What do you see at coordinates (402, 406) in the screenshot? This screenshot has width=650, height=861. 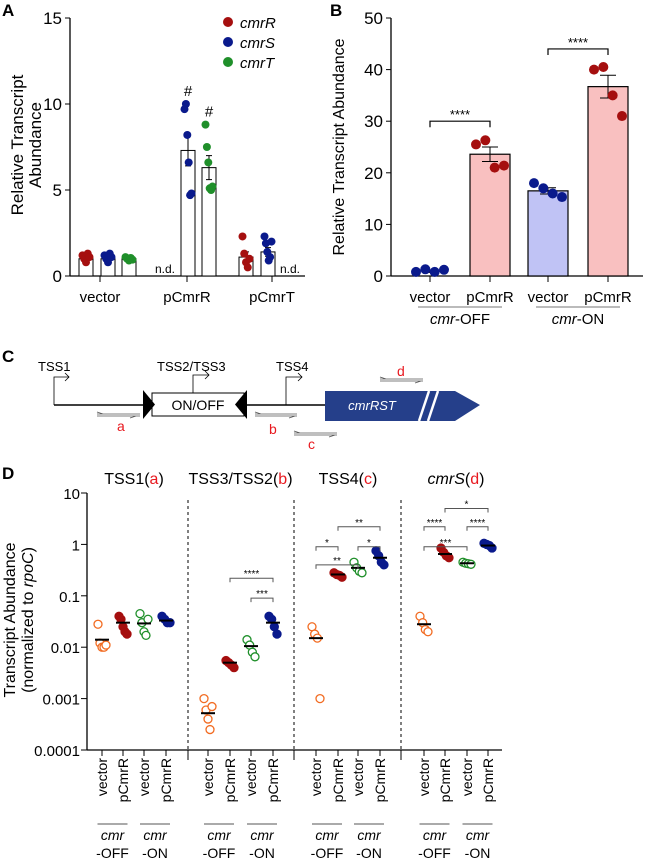 I see `cmrrst-gene-arrow` at bounding box center [402, 406].